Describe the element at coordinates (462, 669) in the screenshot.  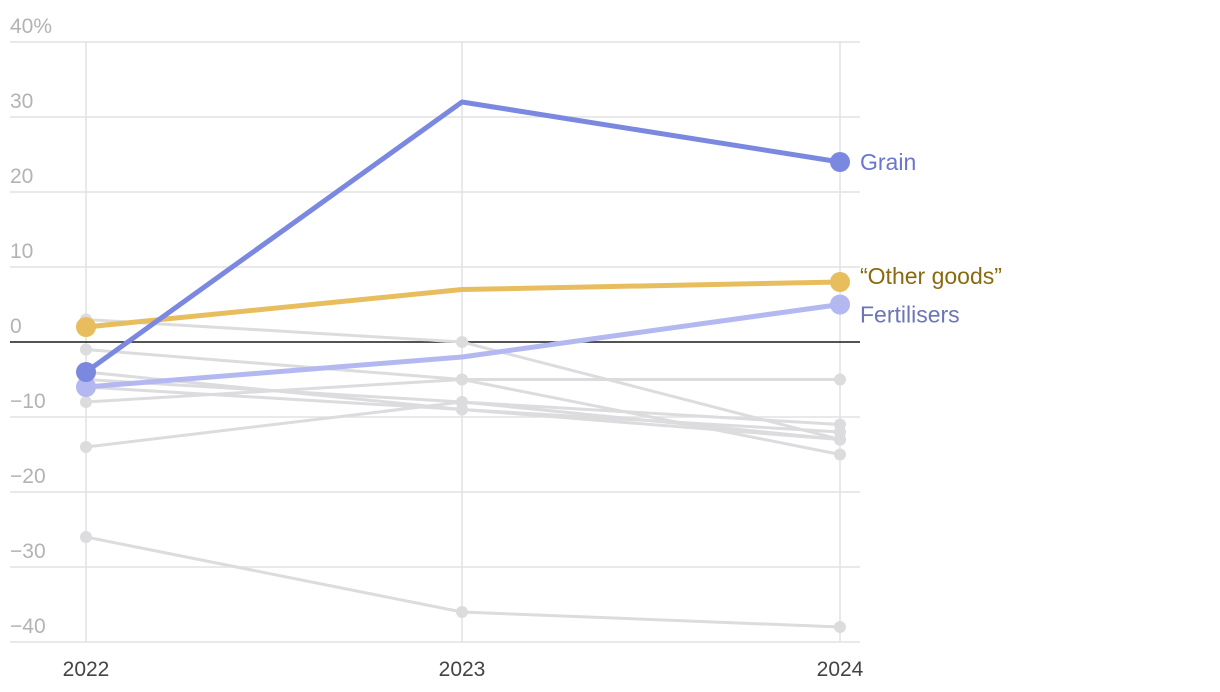
I see `x-tick-label: 2023` at that location.